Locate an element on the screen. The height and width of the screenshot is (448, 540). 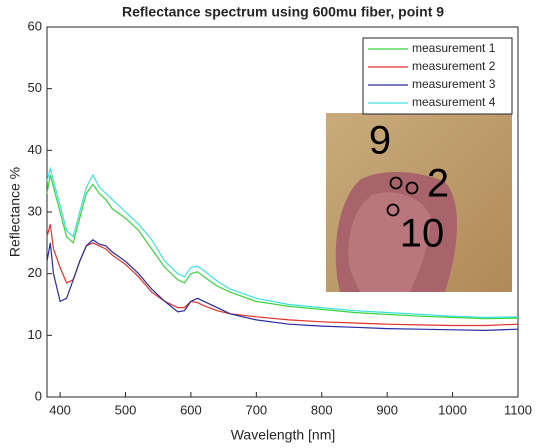
x-tick-label: 600 is located at coordinates (191, 409).